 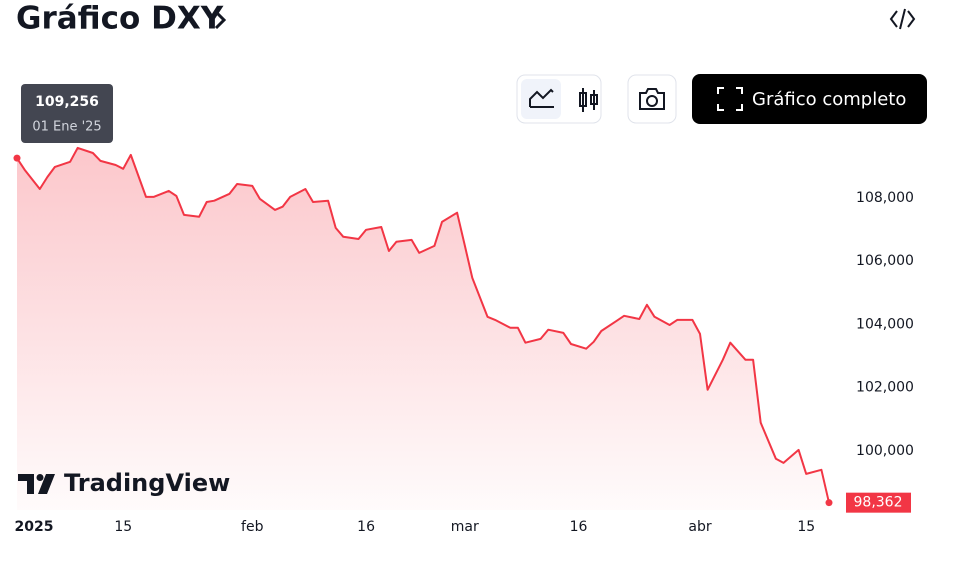 What do you see at coordinates (66, 127) in the screenshot?
I see `tooltip-date: 01 Ene '25` at bounding box center [66, 127].